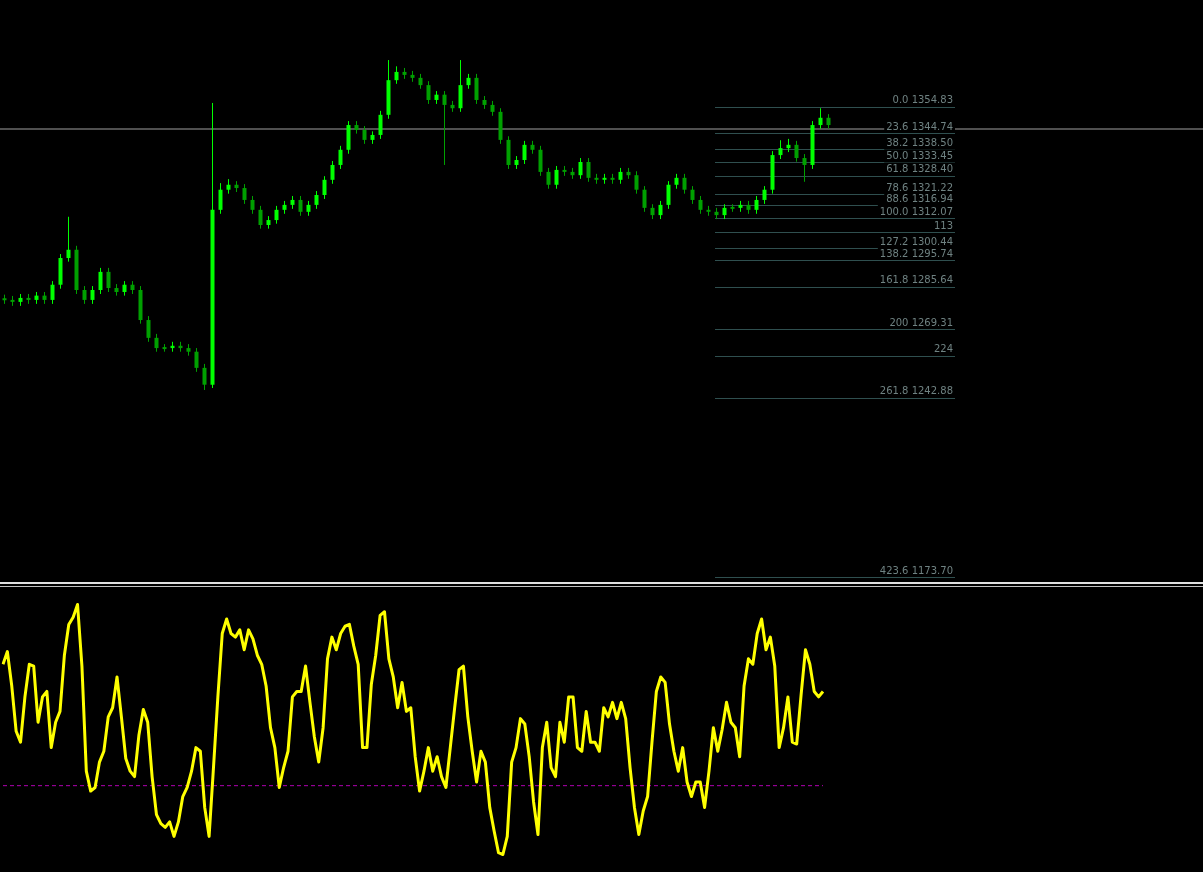 The height and width of the screenshot is (872, 1203). I want to click on text: 23.6 1344.74, so click(919, 126).